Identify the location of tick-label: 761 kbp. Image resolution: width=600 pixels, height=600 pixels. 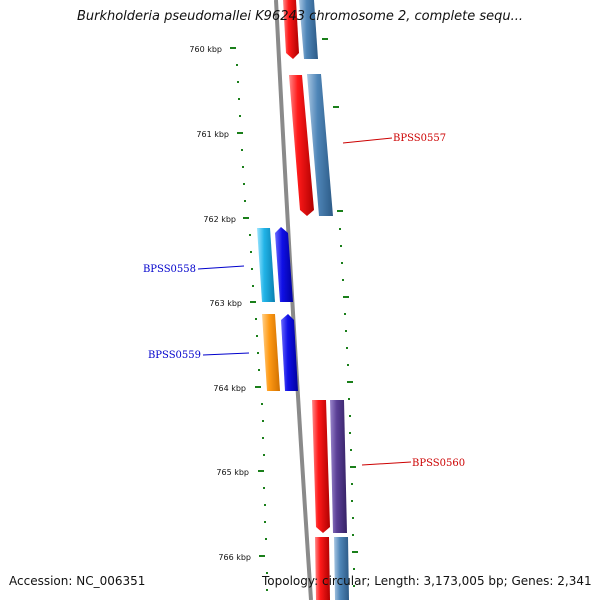
(212, 134).